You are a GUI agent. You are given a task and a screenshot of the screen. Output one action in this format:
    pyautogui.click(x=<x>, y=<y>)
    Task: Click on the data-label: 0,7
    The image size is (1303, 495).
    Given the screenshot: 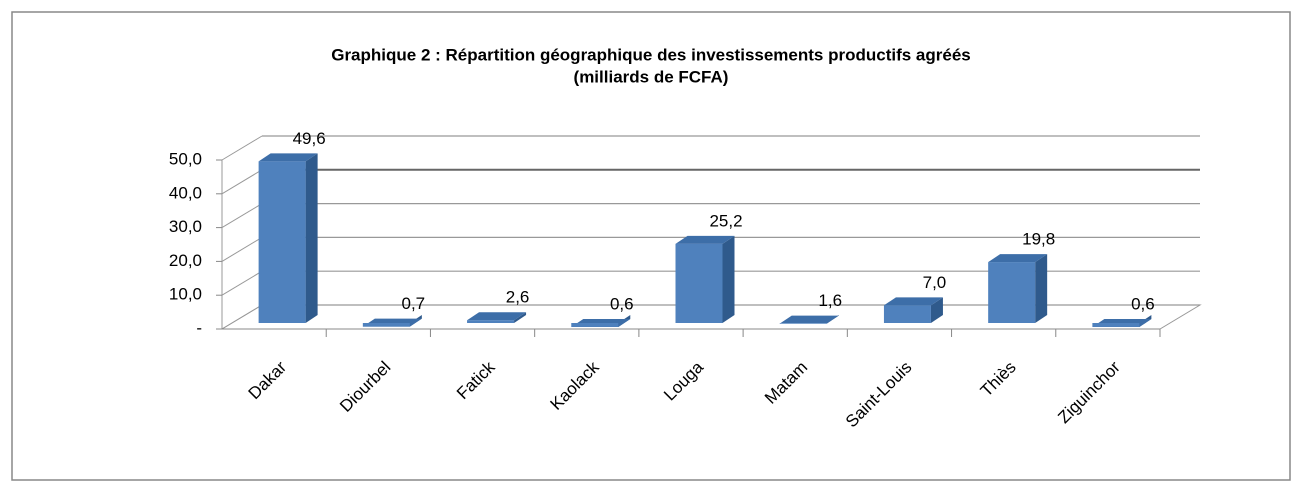 What is the action you would take?
    pyautogui.click(x=414, y=303)
    